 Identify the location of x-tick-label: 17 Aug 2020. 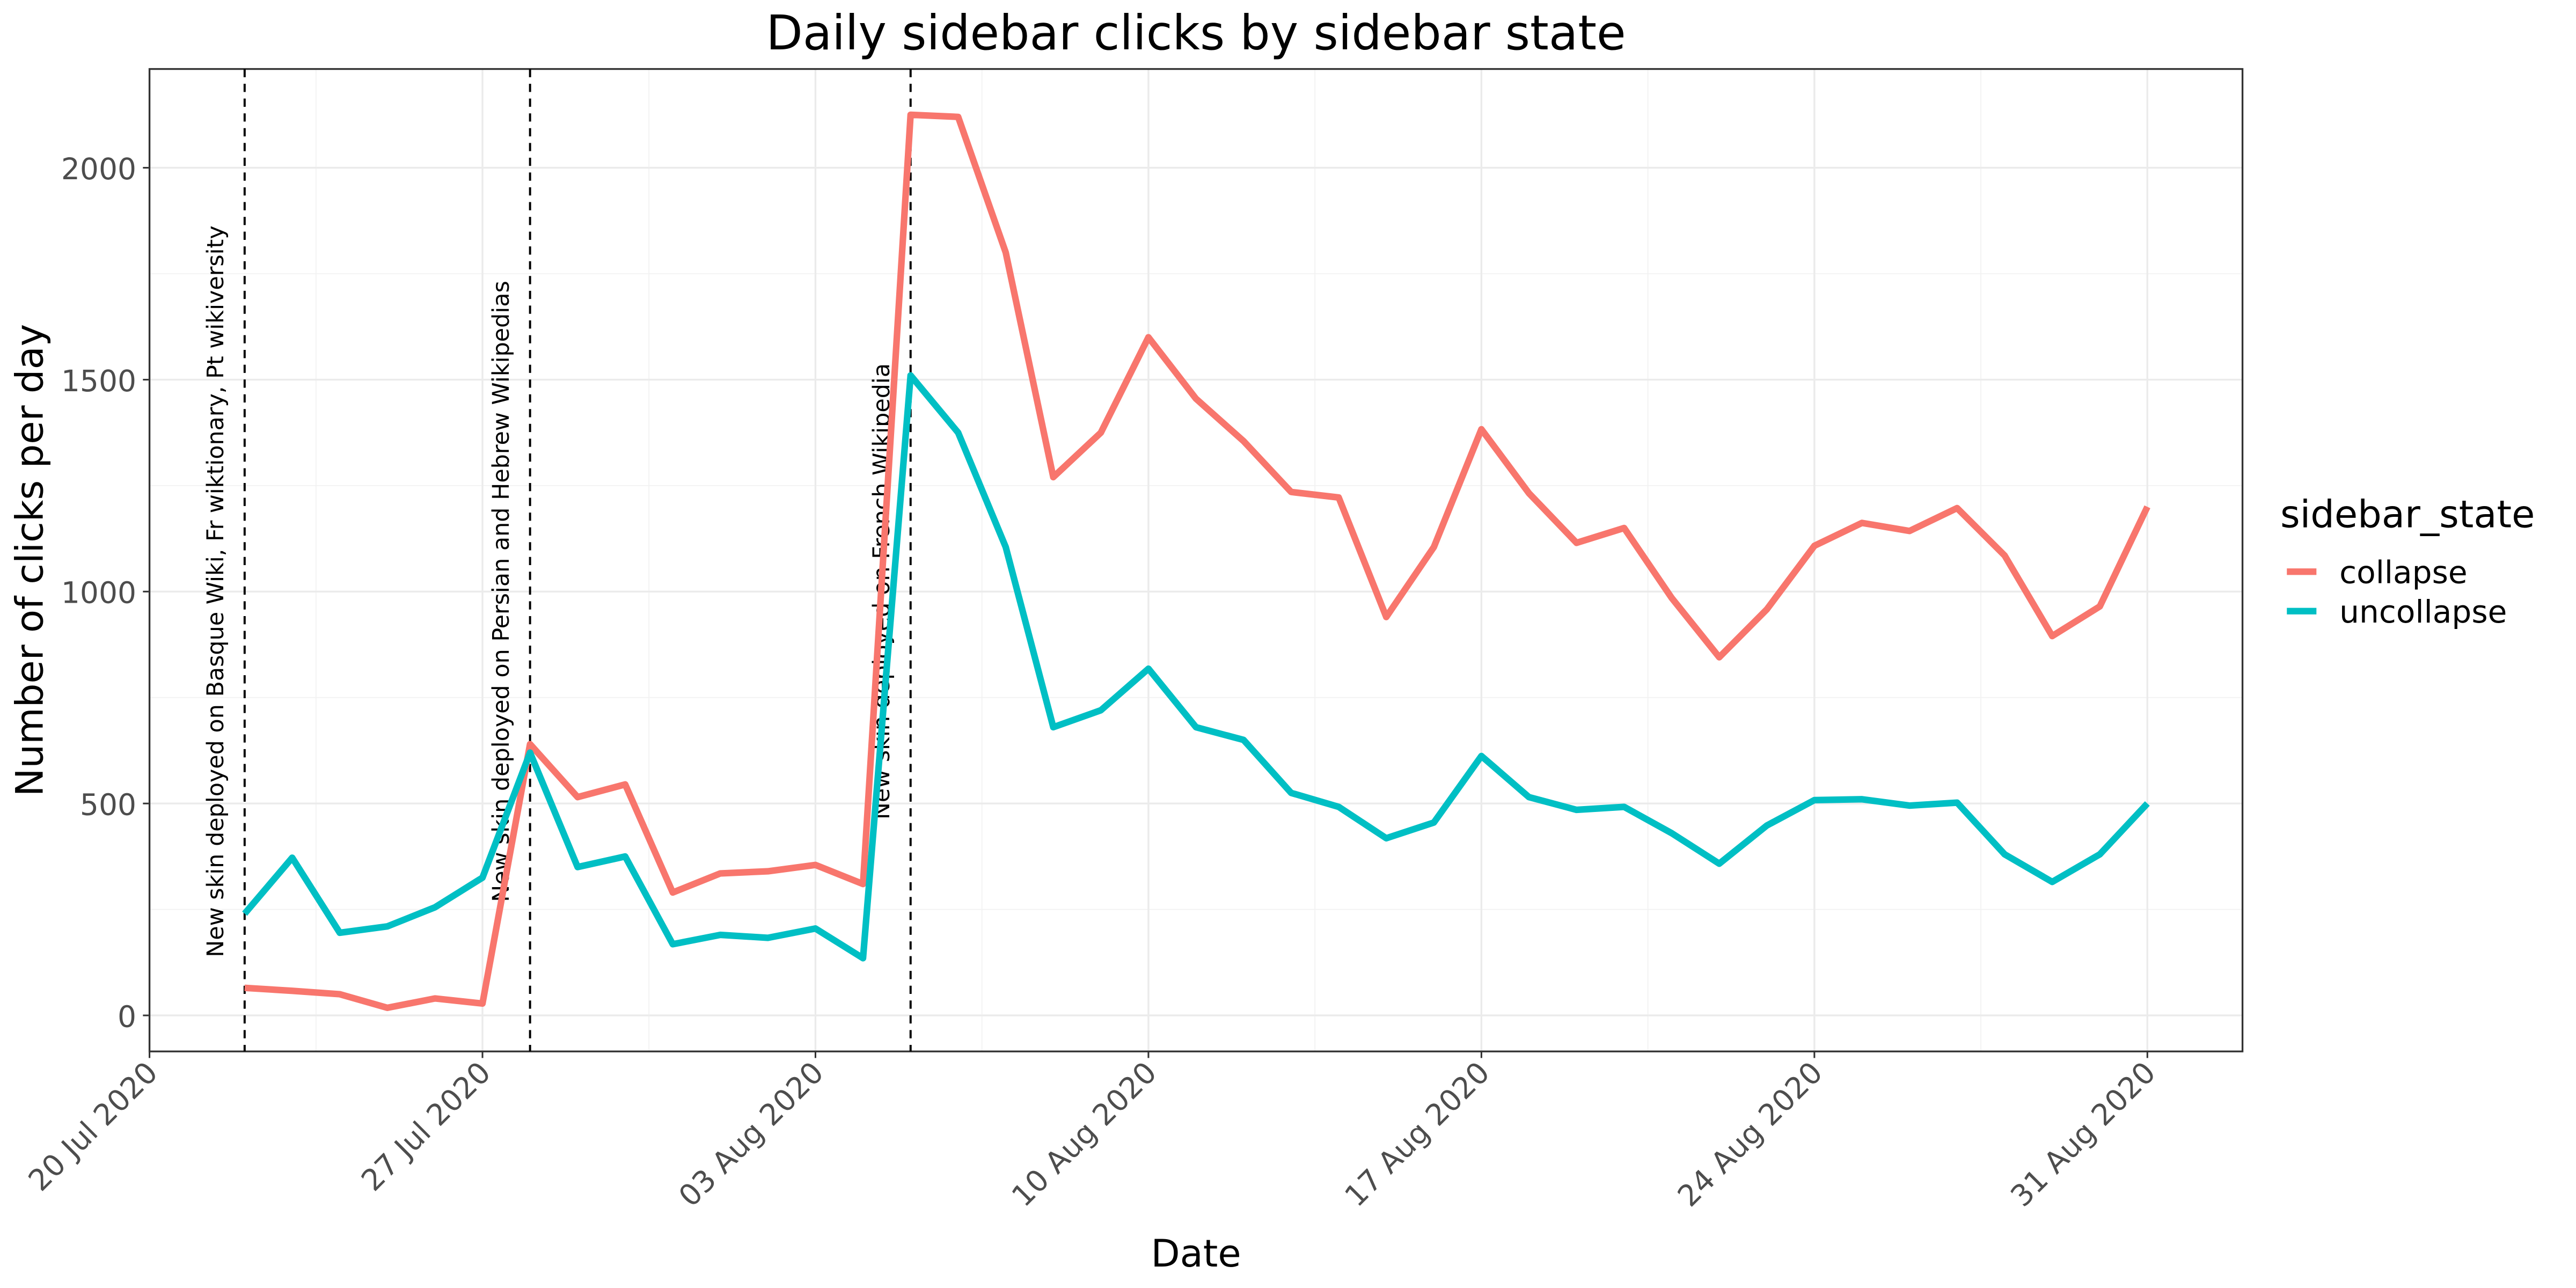
(1417, 1134).